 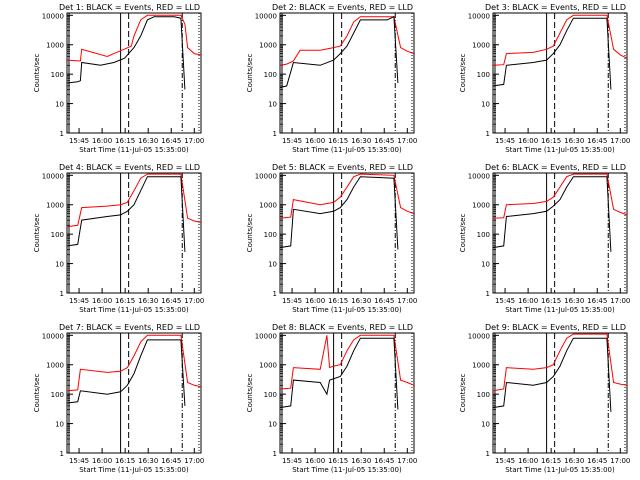 What do you see at coordinates (342, 167) in the screenshot?
I see `panel-title: Det 5: BLACK = Events, RED = LLD` at bounding box center [342, 167].